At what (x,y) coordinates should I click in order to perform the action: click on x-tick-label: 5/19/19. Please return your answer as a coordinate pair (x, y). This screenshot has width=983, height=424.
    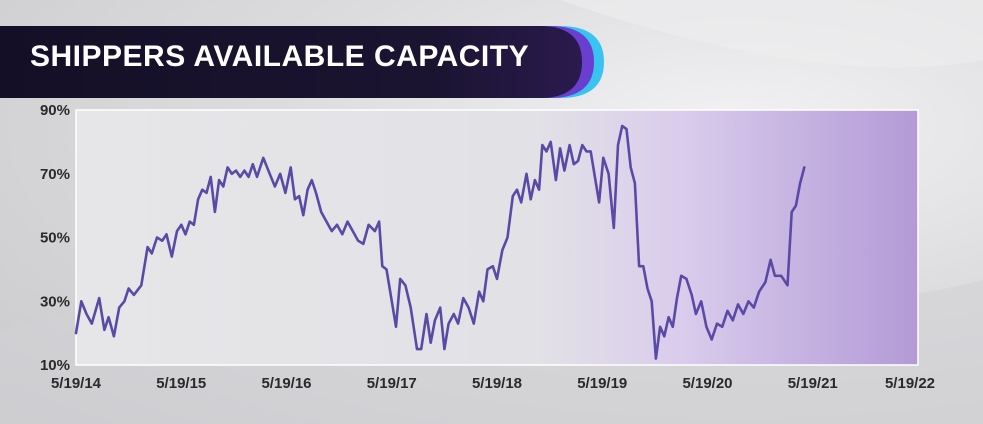
    Looking at the image, I should click on (602, 383).